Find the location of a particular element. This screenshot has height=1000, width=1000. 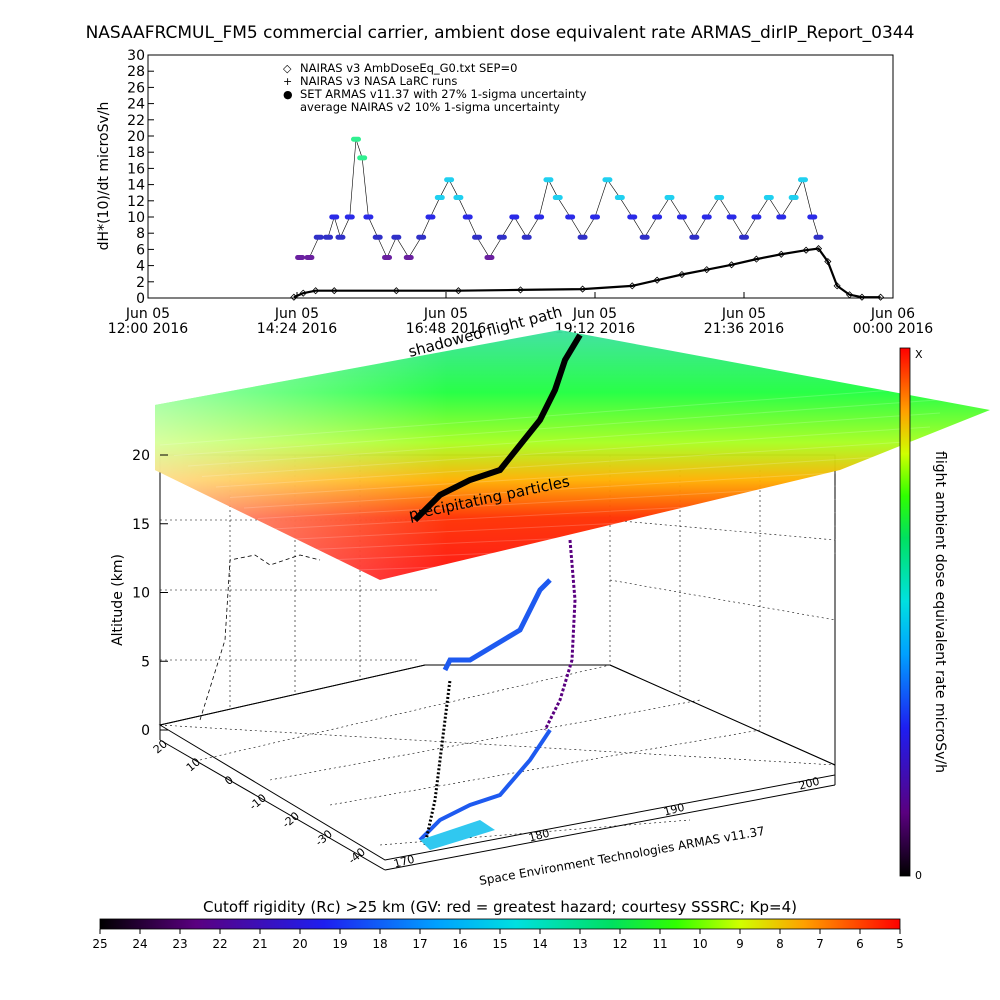

rigidity-tick-label: 9 is located at coordinates (740, 944).